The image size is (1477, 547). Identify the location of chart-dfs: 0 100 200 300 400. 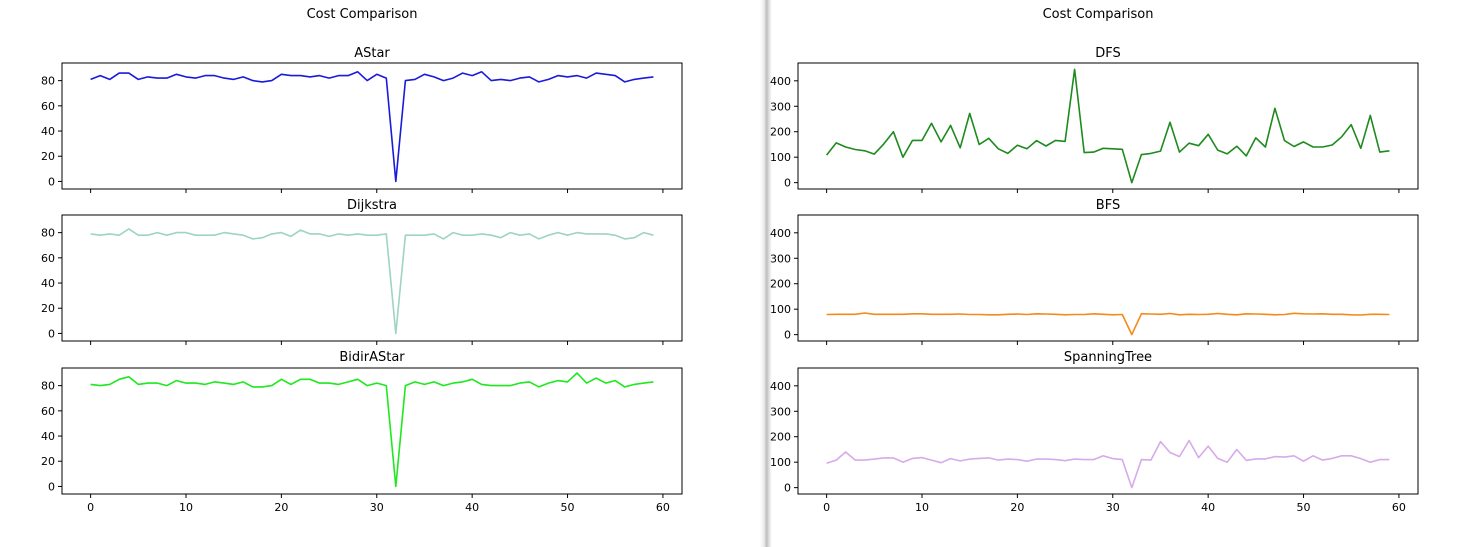
(1094, 127).